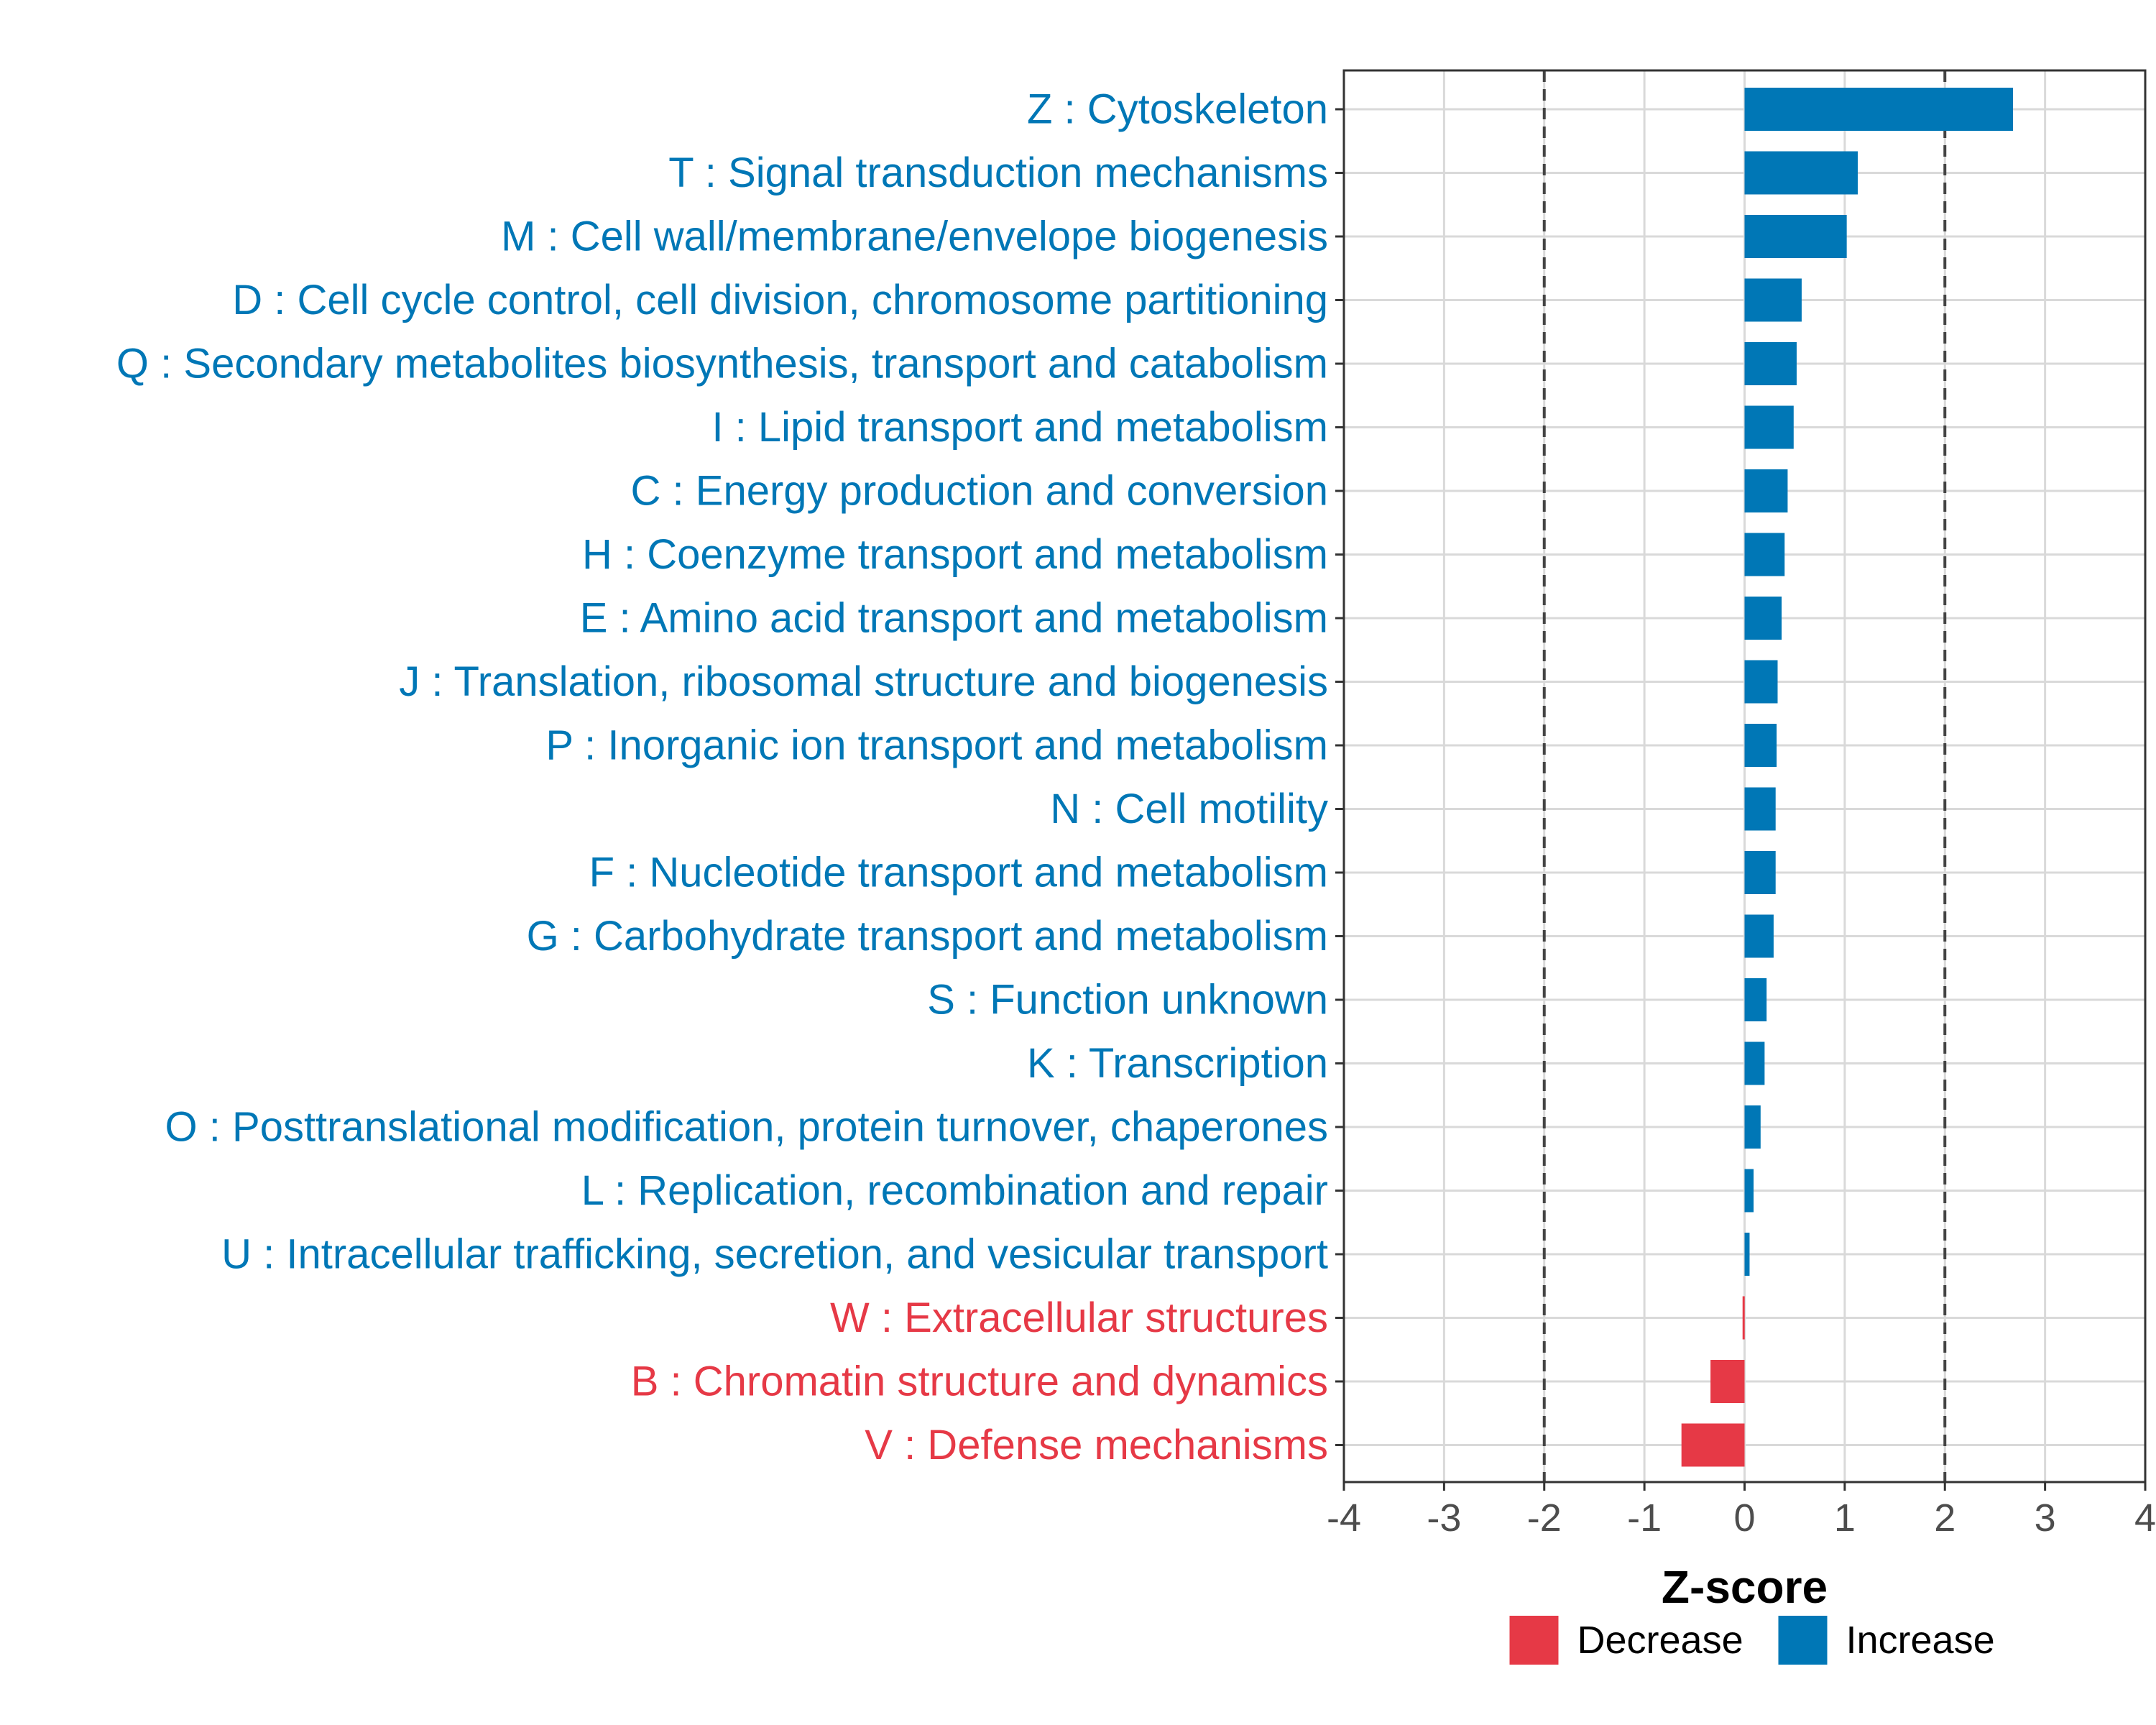  Describe the element at coordinates (1752, 1640) in the screenshot. I see `legend: Decrease Increase` at that location.